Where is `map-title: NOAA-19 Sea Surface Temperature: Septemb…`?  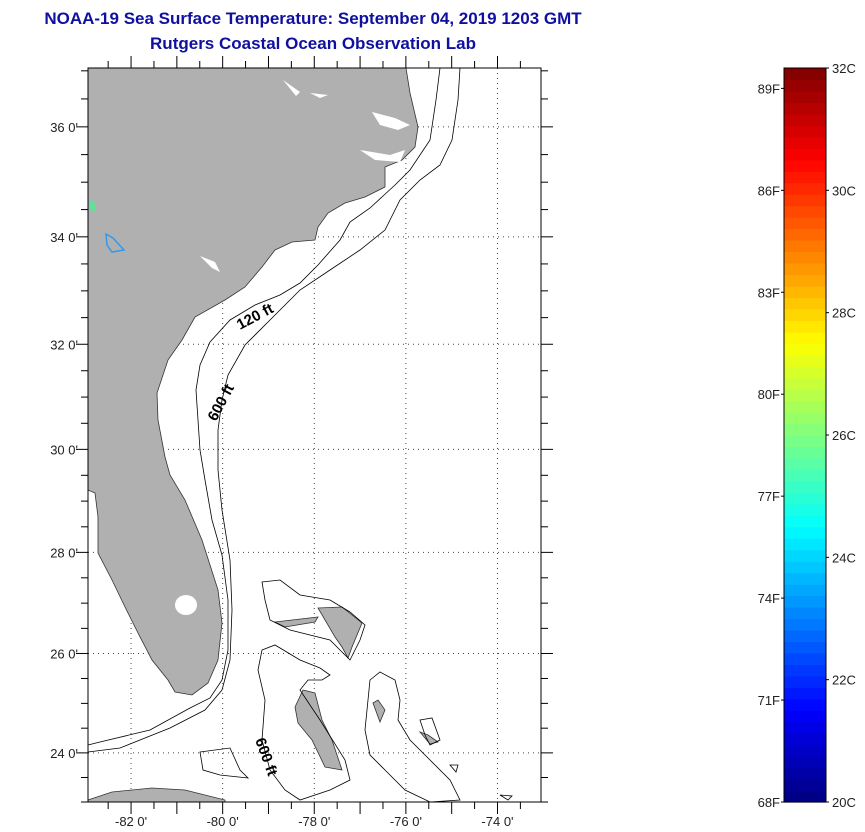 map-title: NOAA-19 Sea Surface Temperature: Septemb… is located at coordinates (313, 18).